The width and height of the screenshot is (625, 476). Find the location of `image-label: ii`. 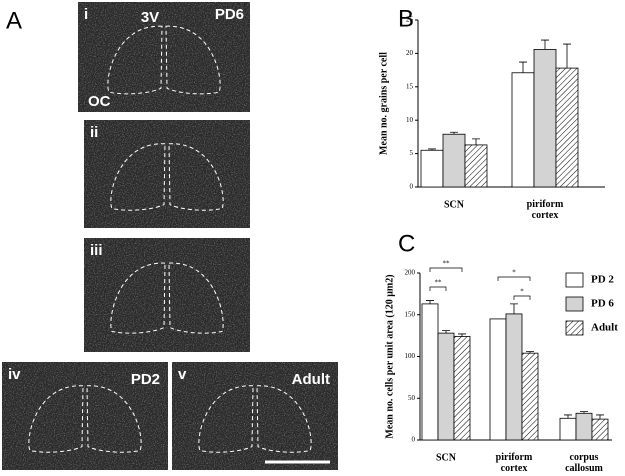

image-label: ii is located at coordinates (94, 132).